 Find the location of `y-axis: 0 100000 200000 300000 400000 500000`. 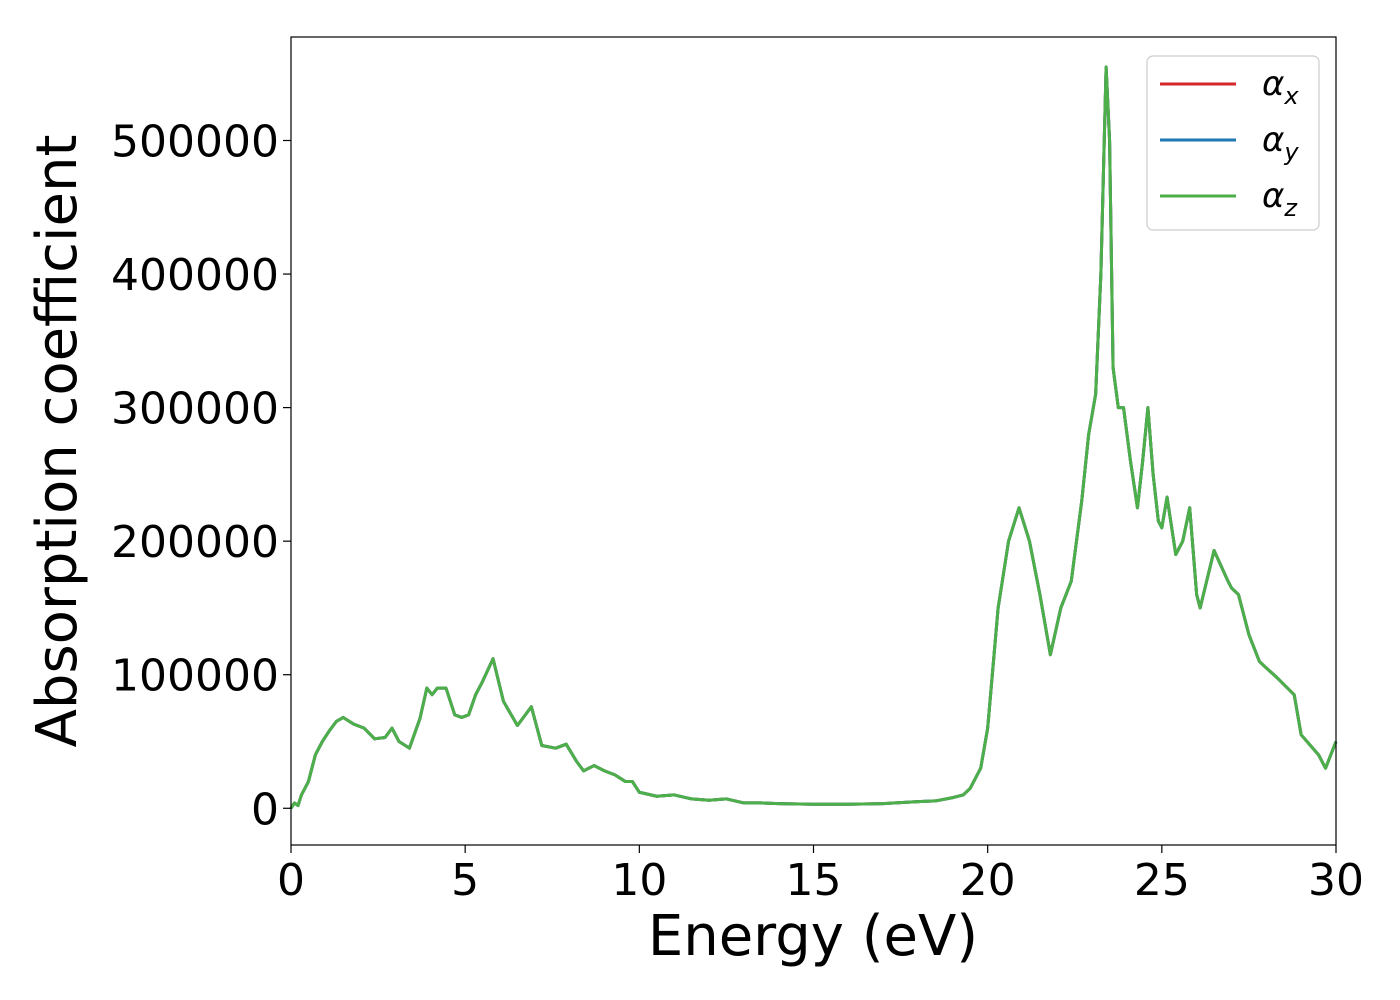

y-axis: 0 100000 200000 300000 400000 500000 is located at coordinates (201, 476).